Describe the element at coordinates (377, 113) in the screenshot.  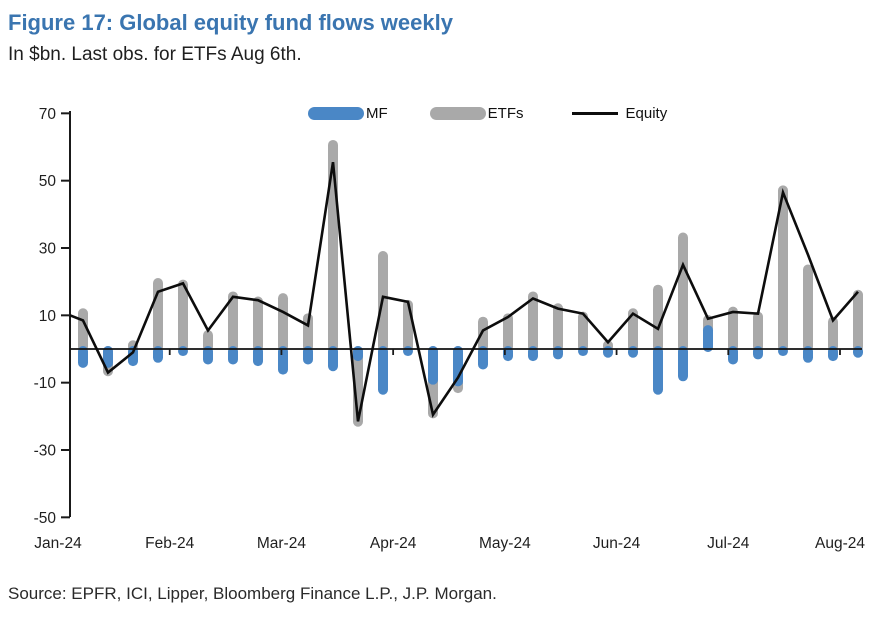
I see `legend-label-mf: MF` at that location.